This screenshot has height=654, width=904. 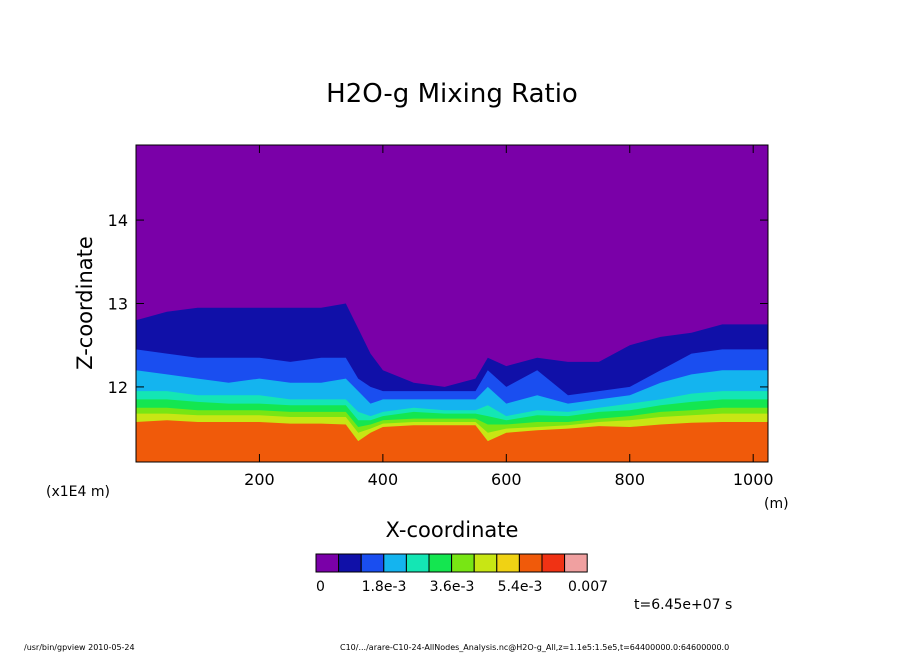 I want to click on colorbar-labels: 0 1.8e-3 3.6e-3 5.4e-3 0.007, so click(x=462, y=587).